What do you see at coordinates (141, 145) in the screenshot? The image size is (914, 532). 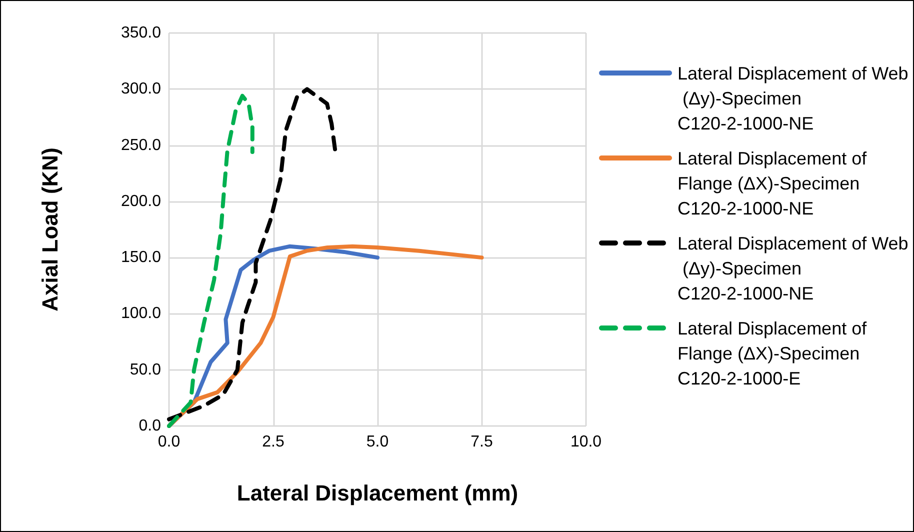 I see `y-tick-label: 250.0` at bounding box center [141, 145].